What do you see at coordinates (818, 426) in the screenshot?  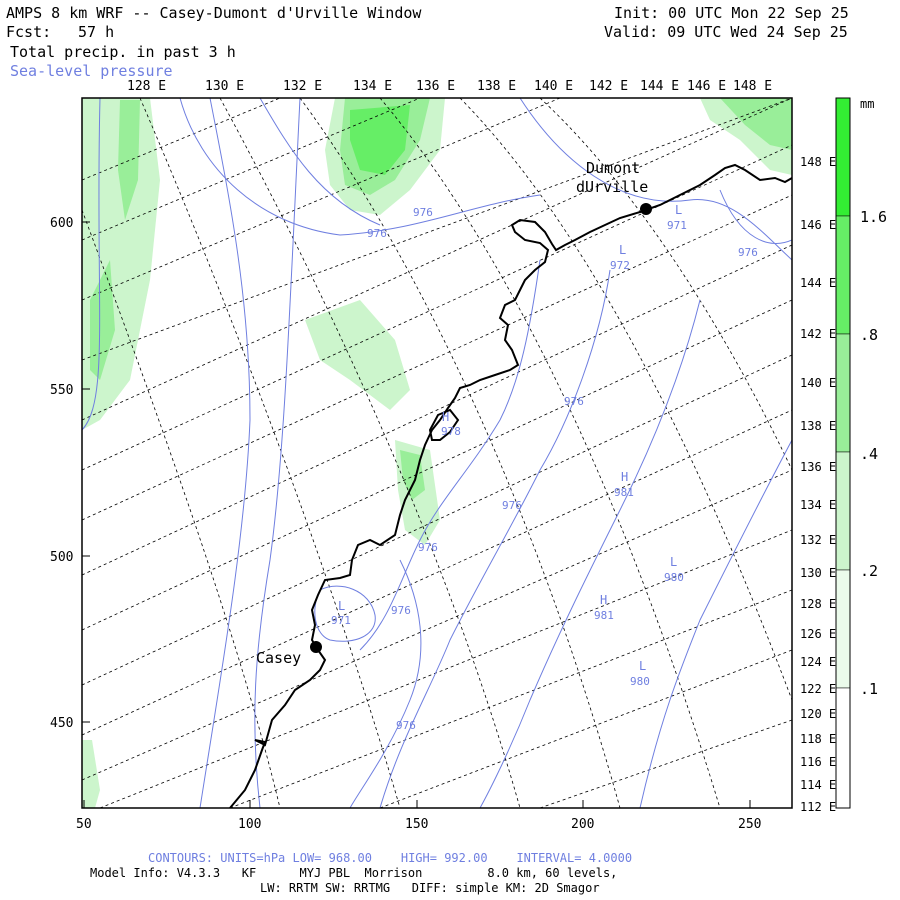 I see `lon-label-right: 138 E` at bounding box center [818, 426].